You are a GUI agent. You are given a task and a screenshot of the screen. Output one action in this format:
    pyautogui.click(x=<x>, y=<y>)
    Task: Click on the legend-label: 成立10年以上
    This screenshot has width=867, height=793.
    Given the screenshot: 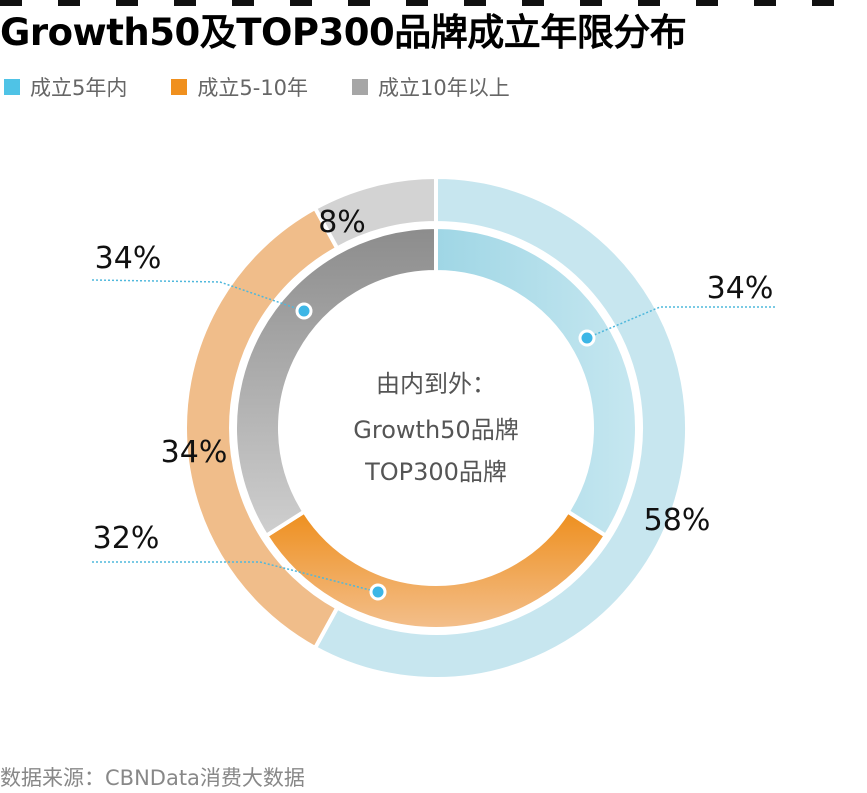 What is the action you would take?
    pyautogui.click(x=444, y=88)
    